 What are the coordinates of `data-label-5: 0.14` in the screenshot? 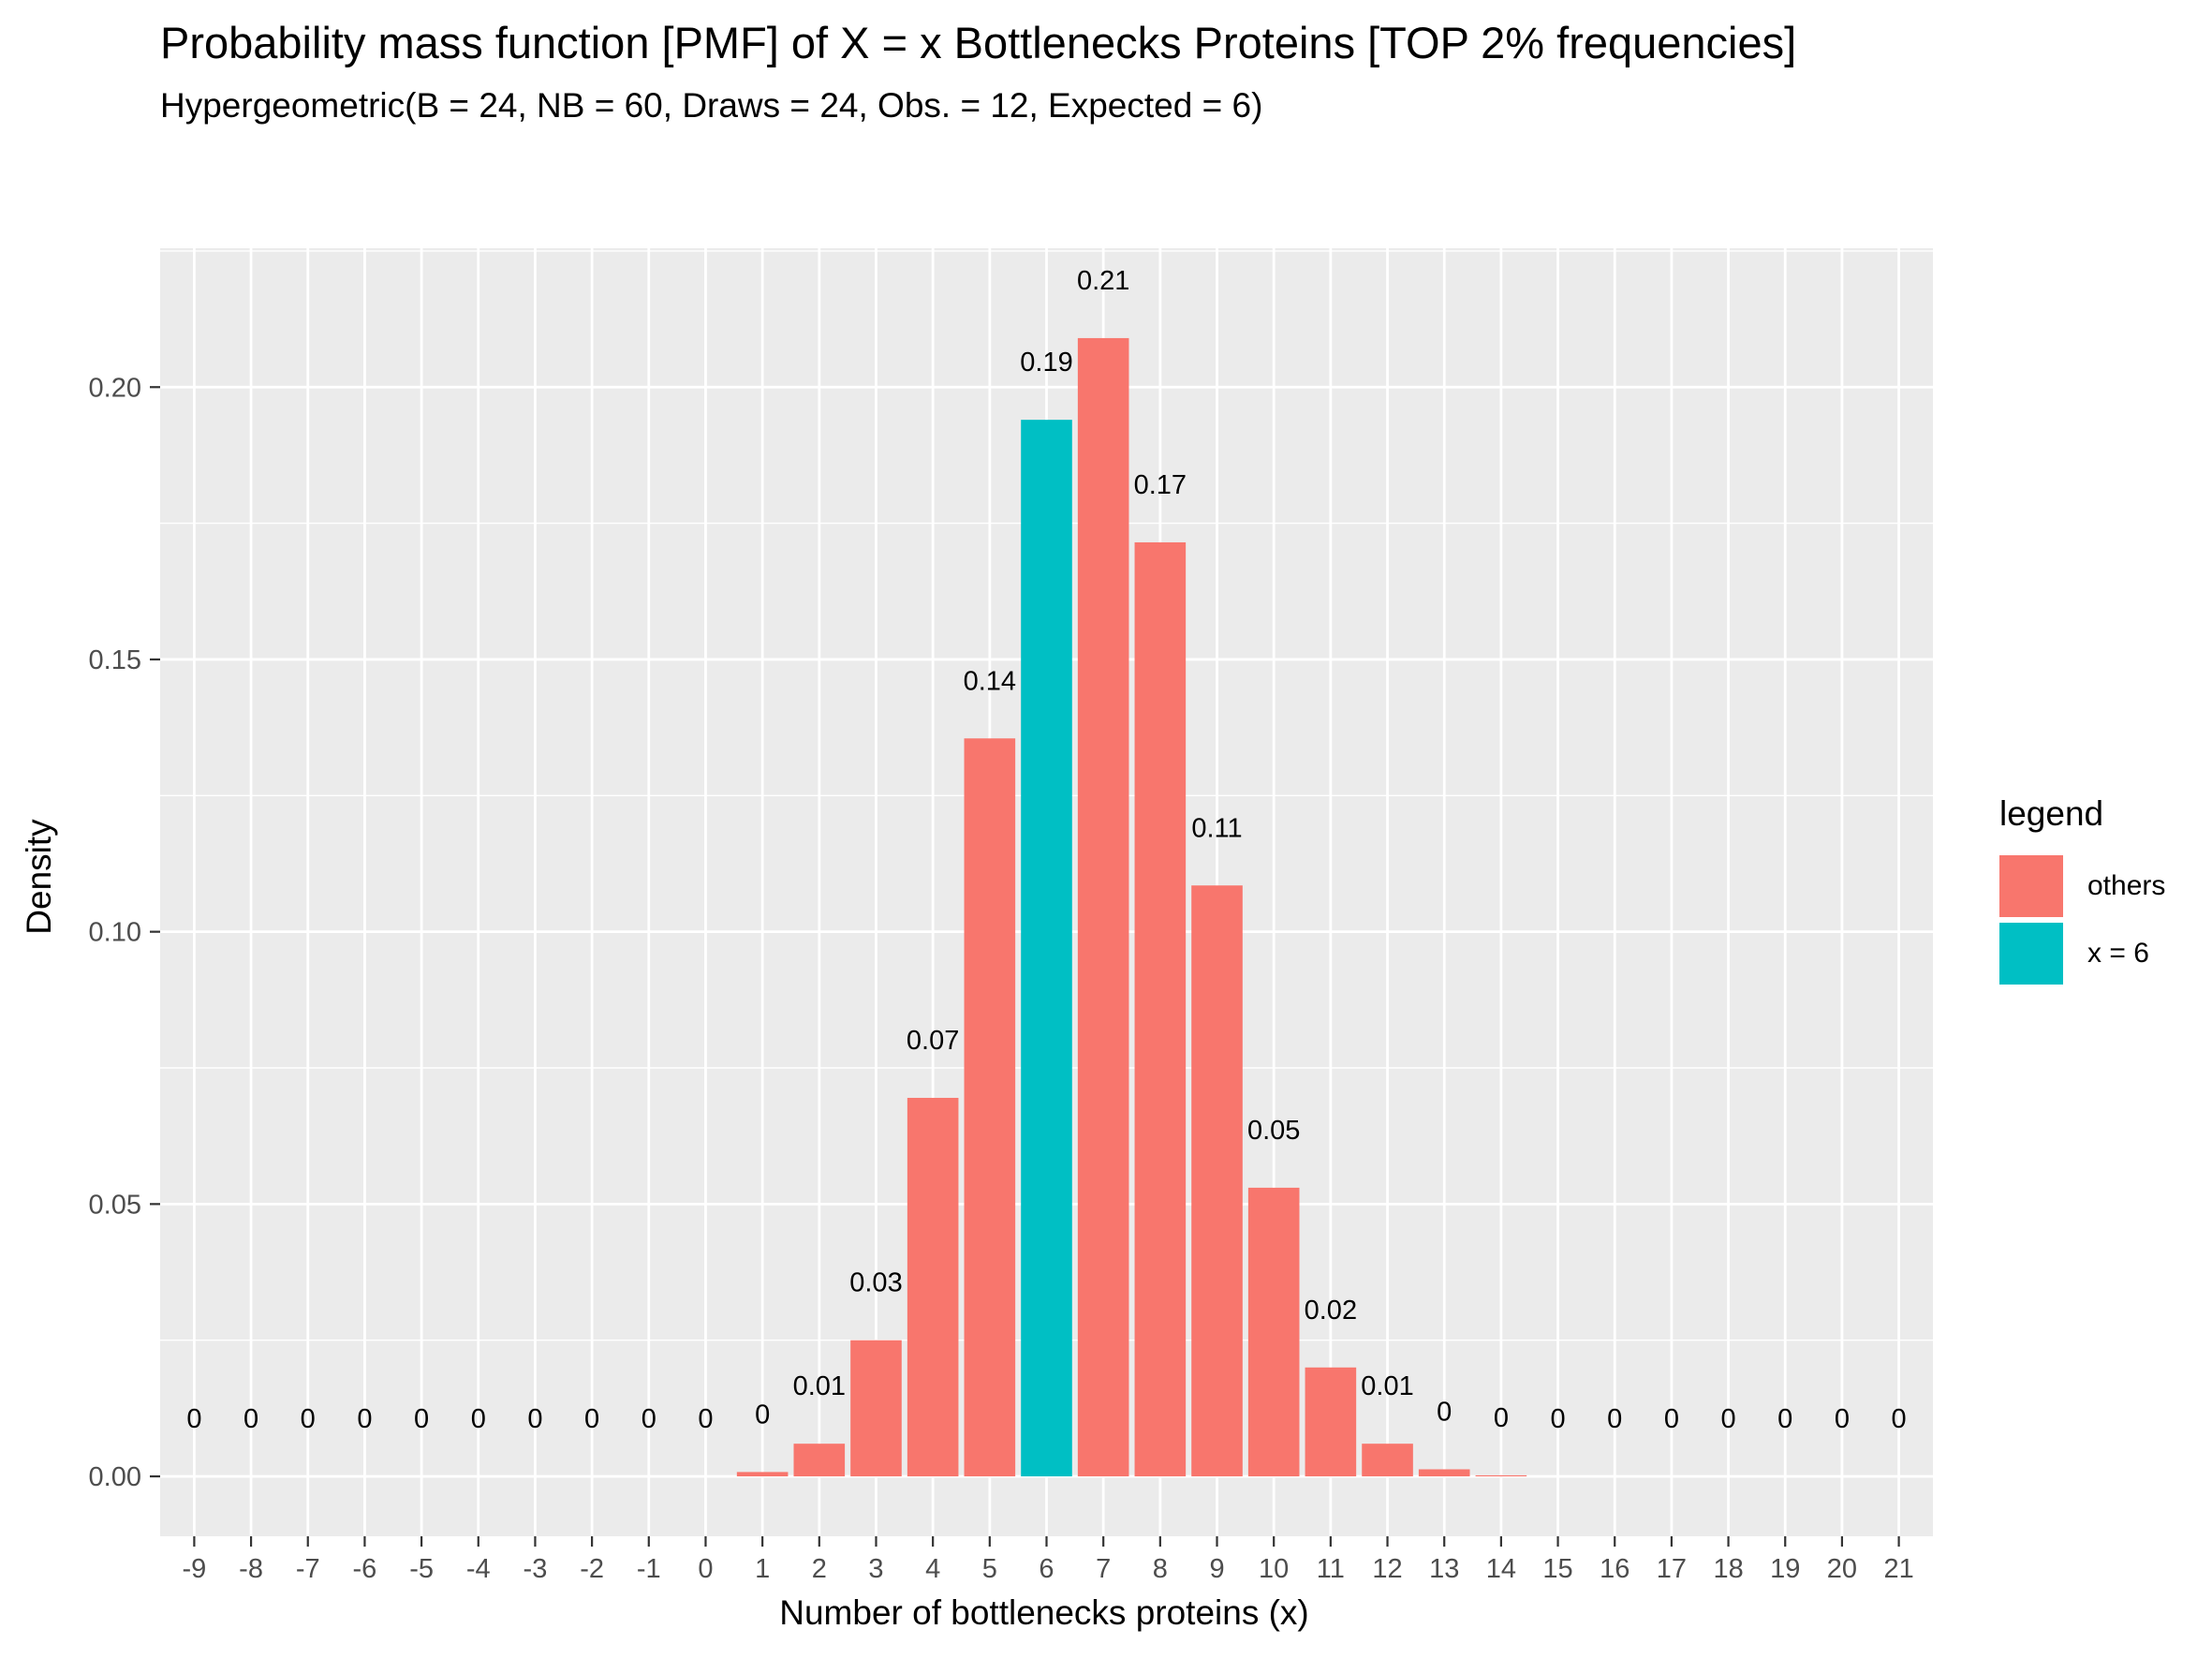 It's located at (990, 681).